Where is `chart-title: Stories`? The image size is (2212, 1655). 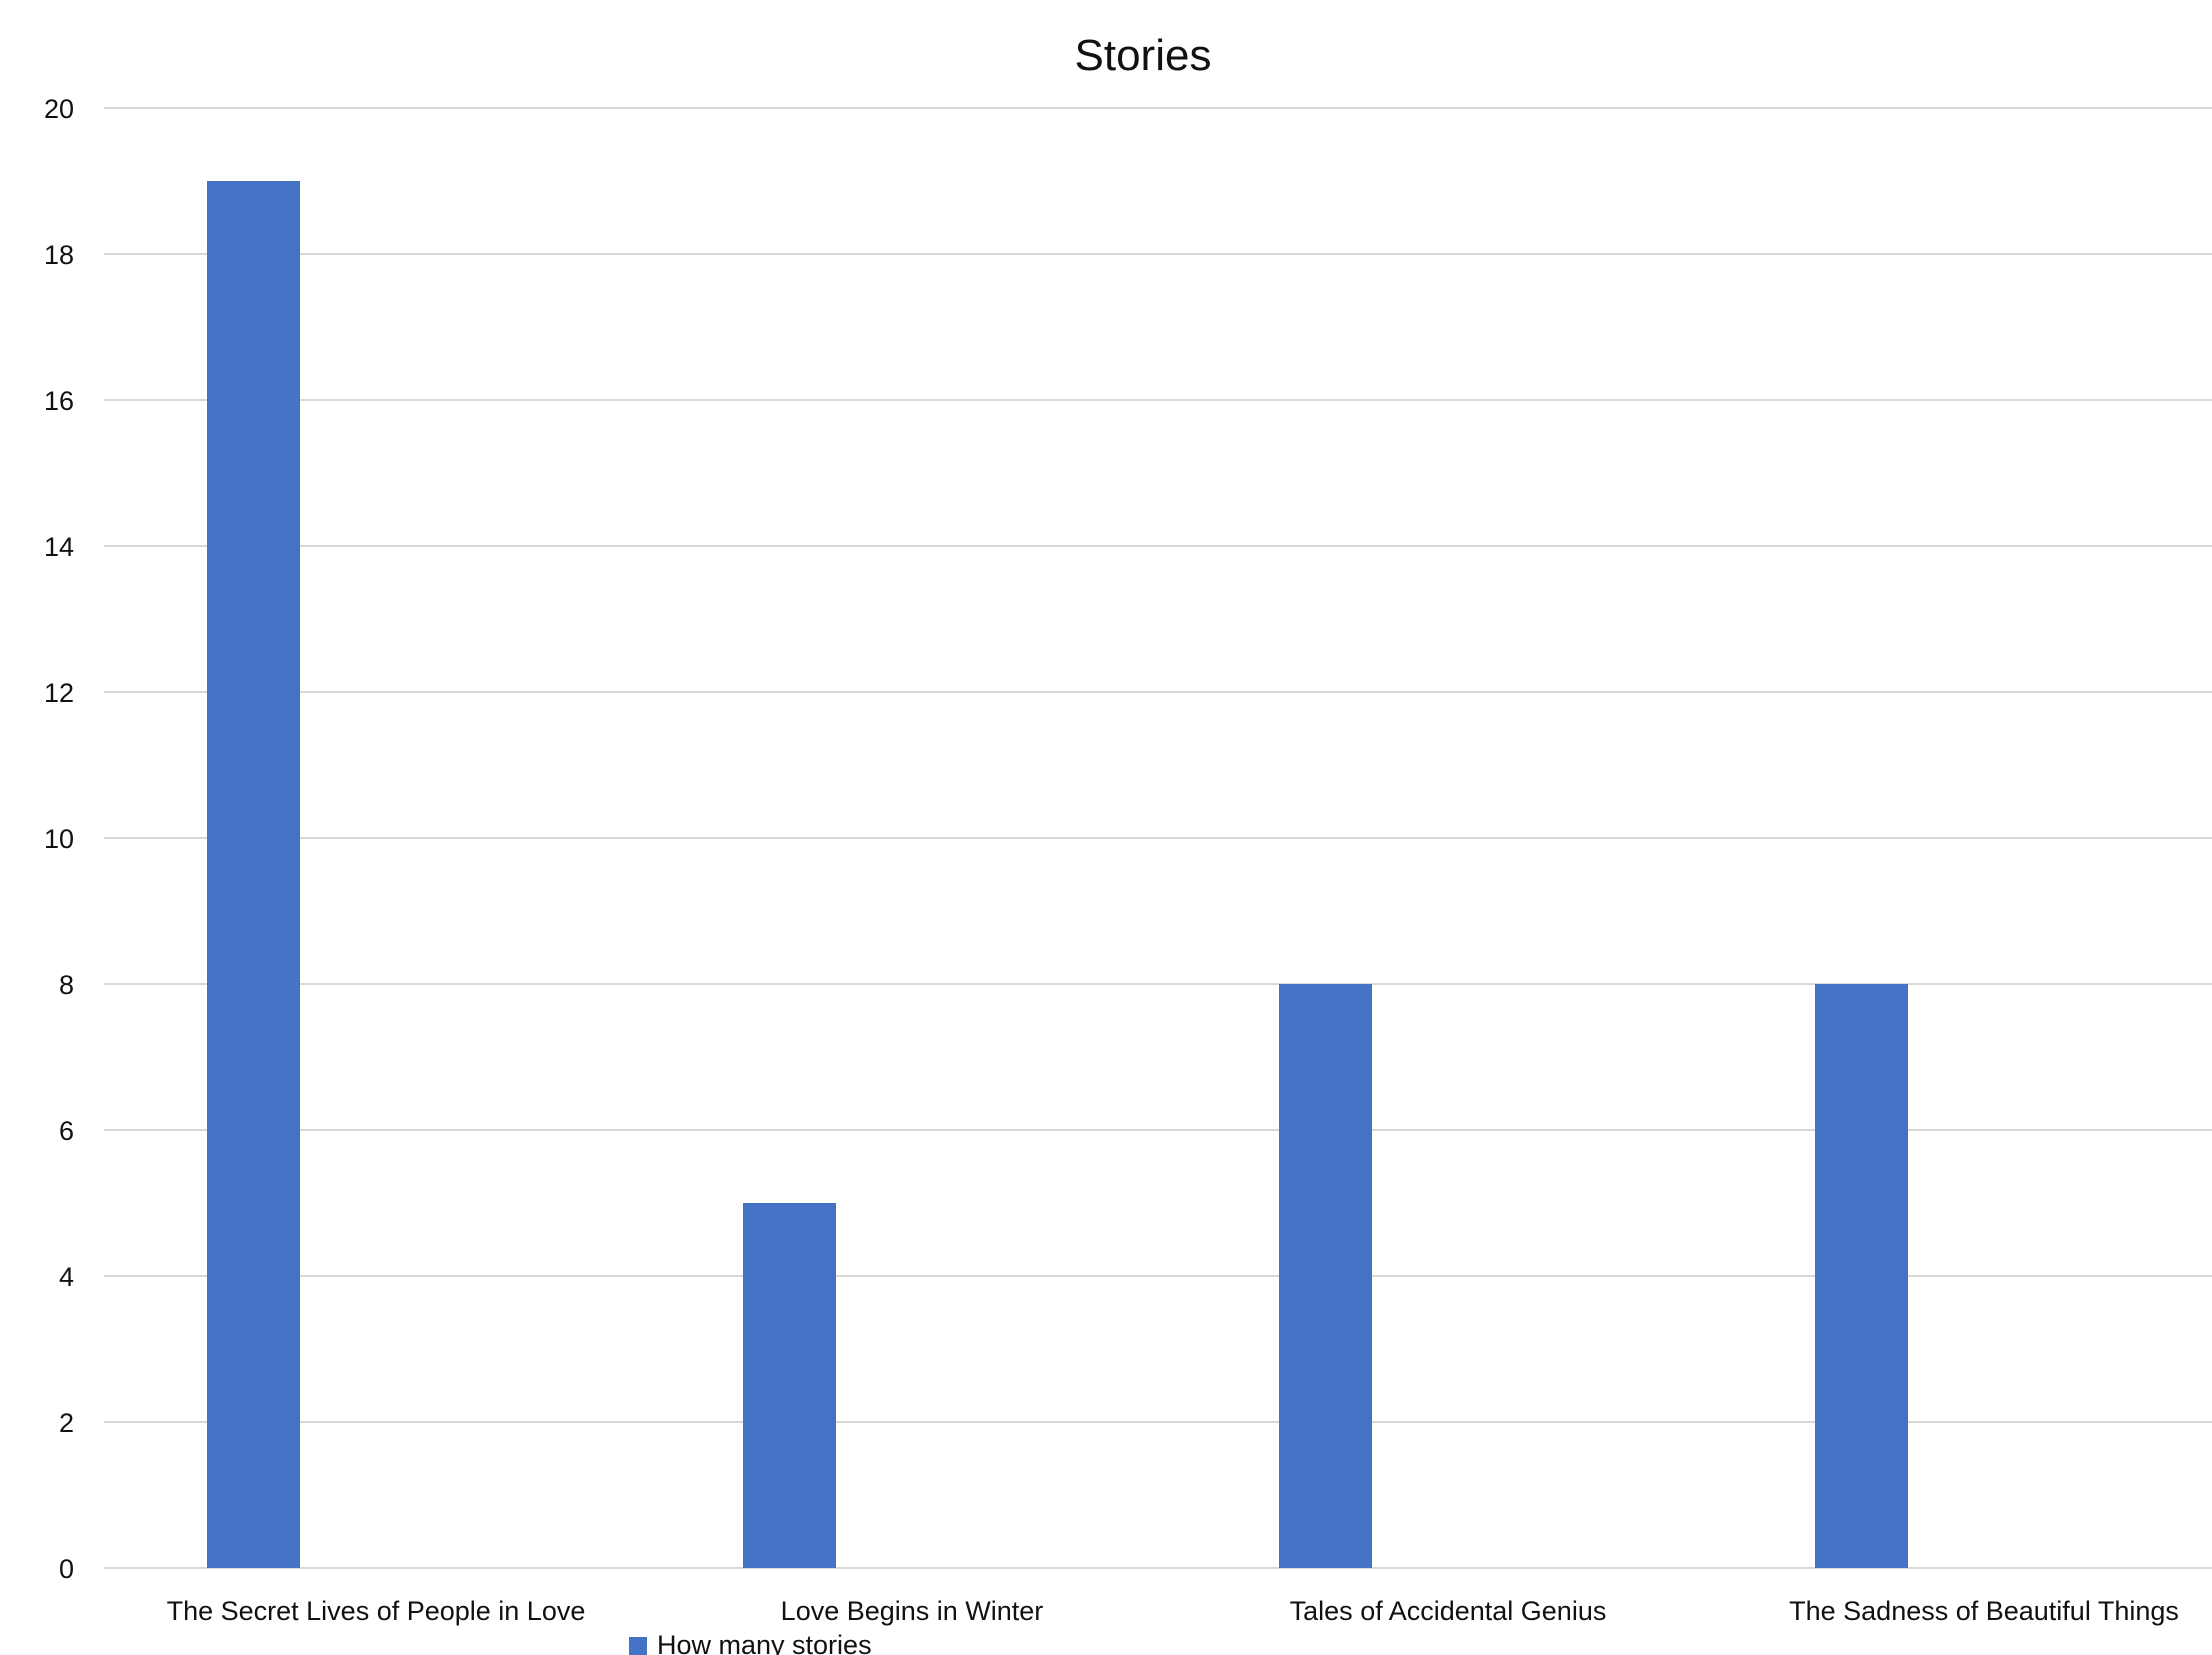 chart-title: Stories is located at coordinates (1143, 55).